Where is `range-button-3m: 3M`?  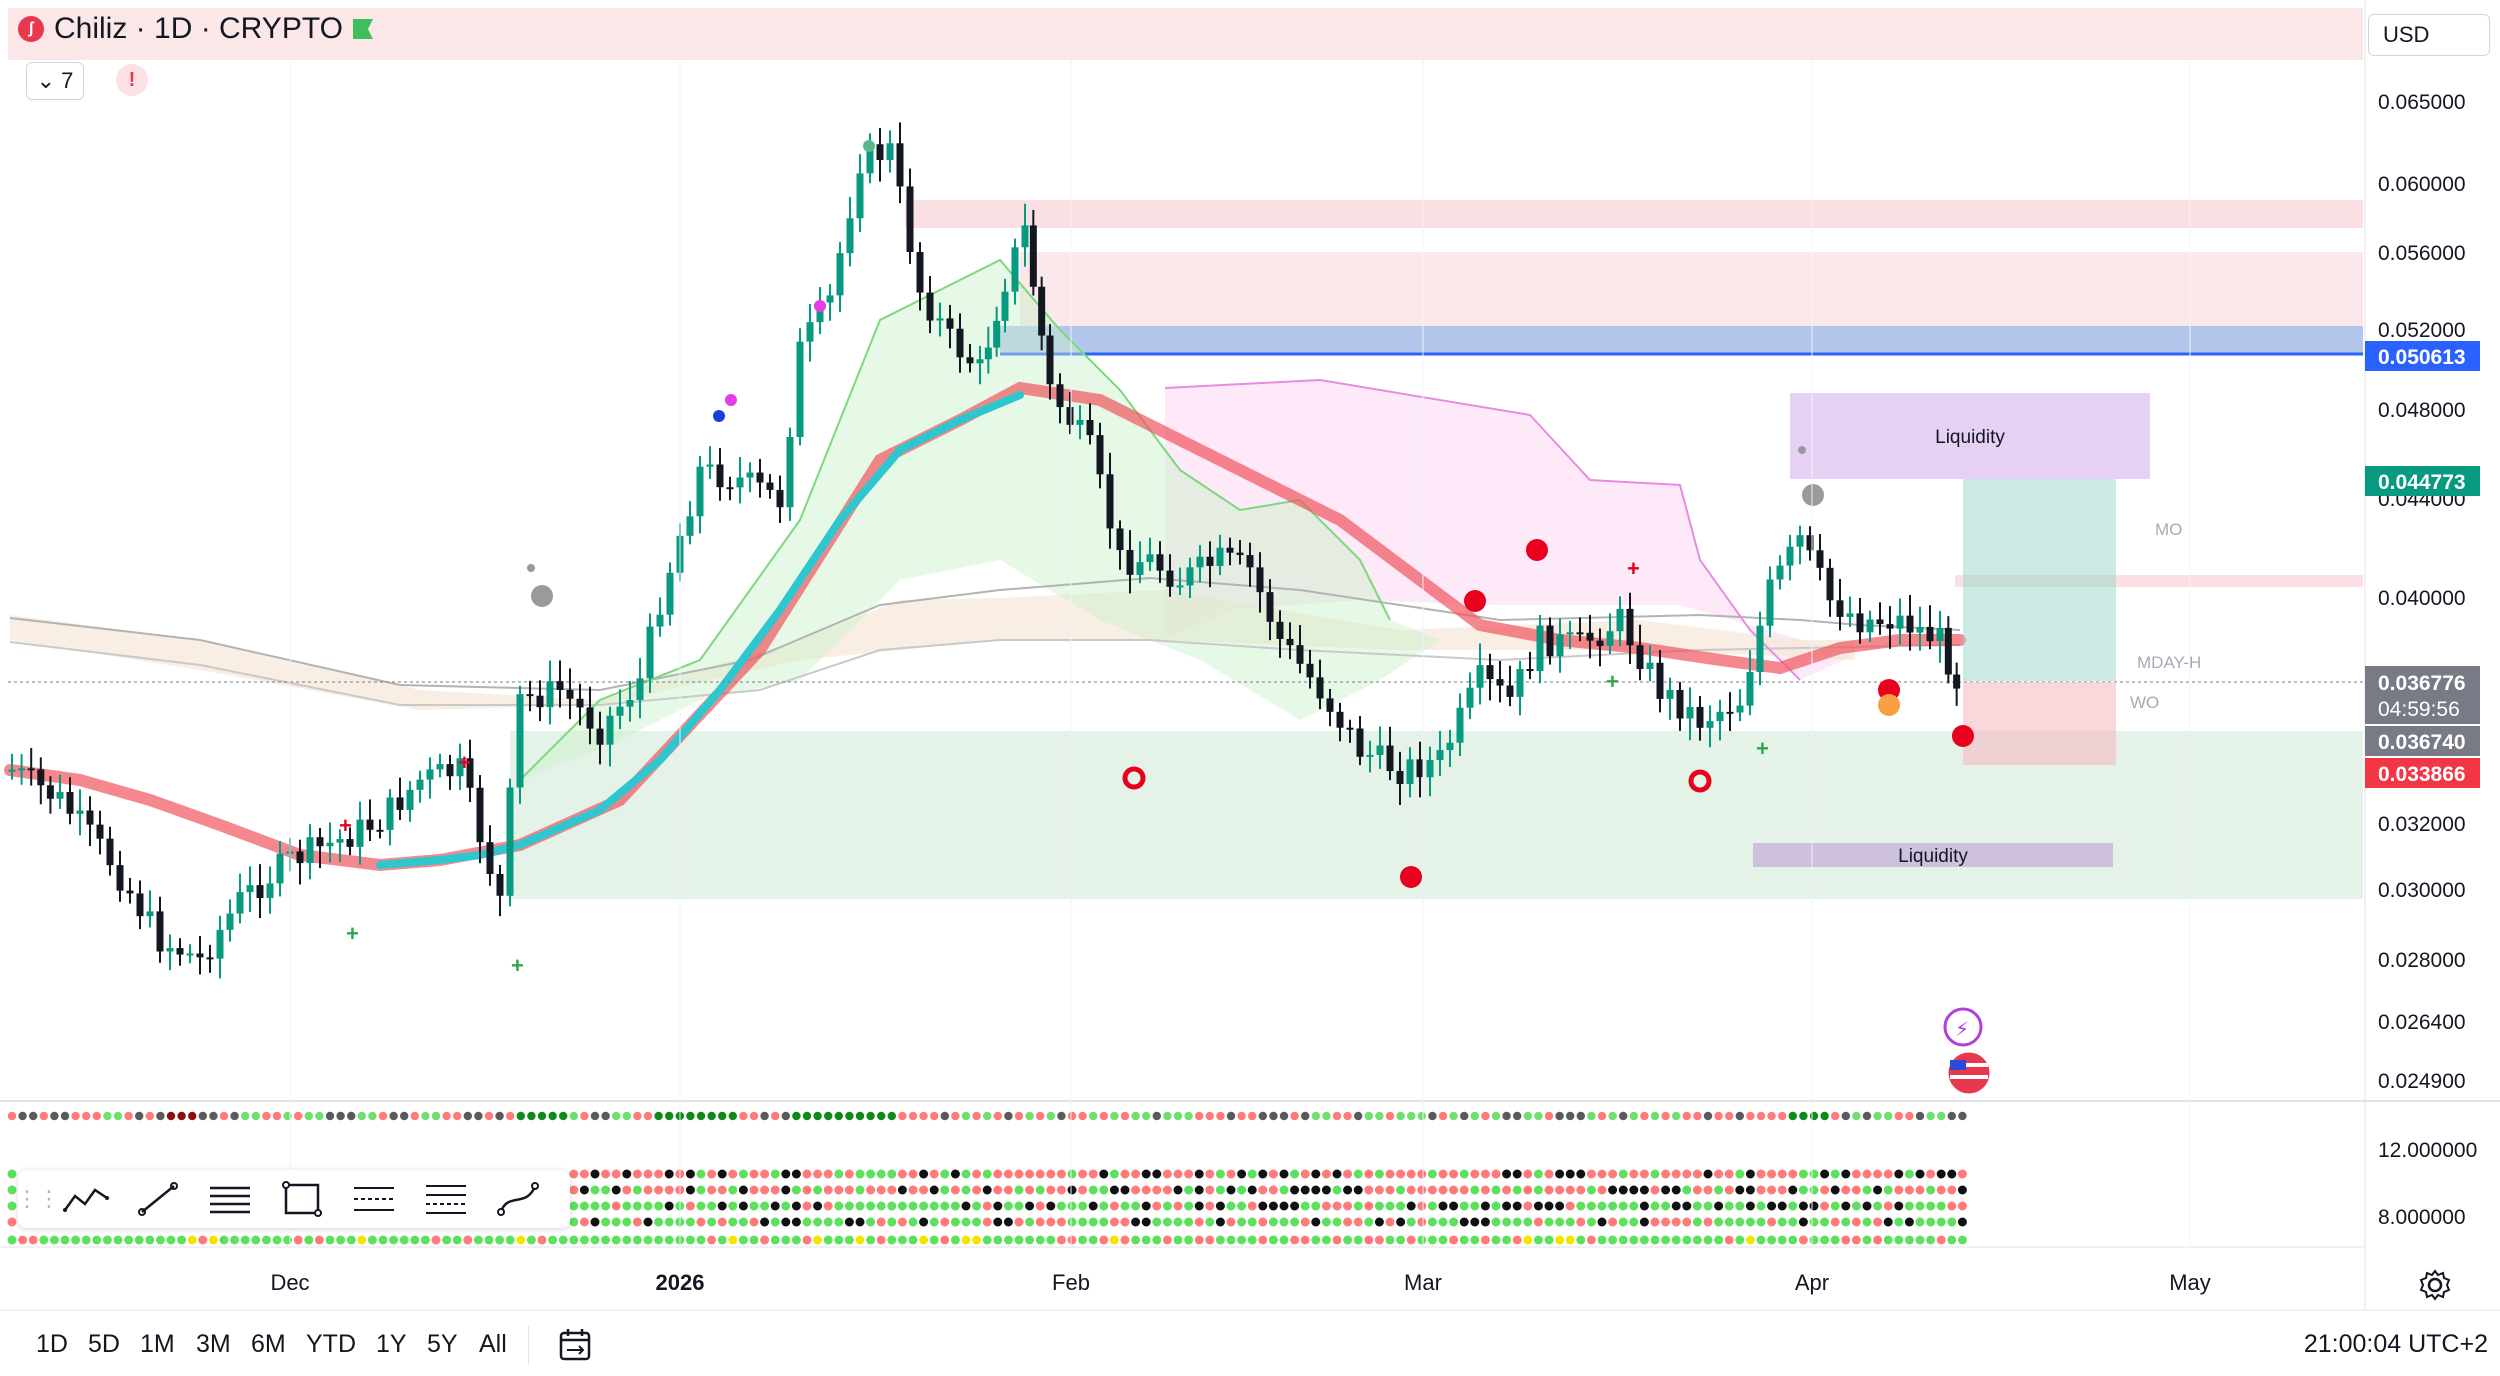
range-button-3m: 3M is located at coordinates (213, 1344).